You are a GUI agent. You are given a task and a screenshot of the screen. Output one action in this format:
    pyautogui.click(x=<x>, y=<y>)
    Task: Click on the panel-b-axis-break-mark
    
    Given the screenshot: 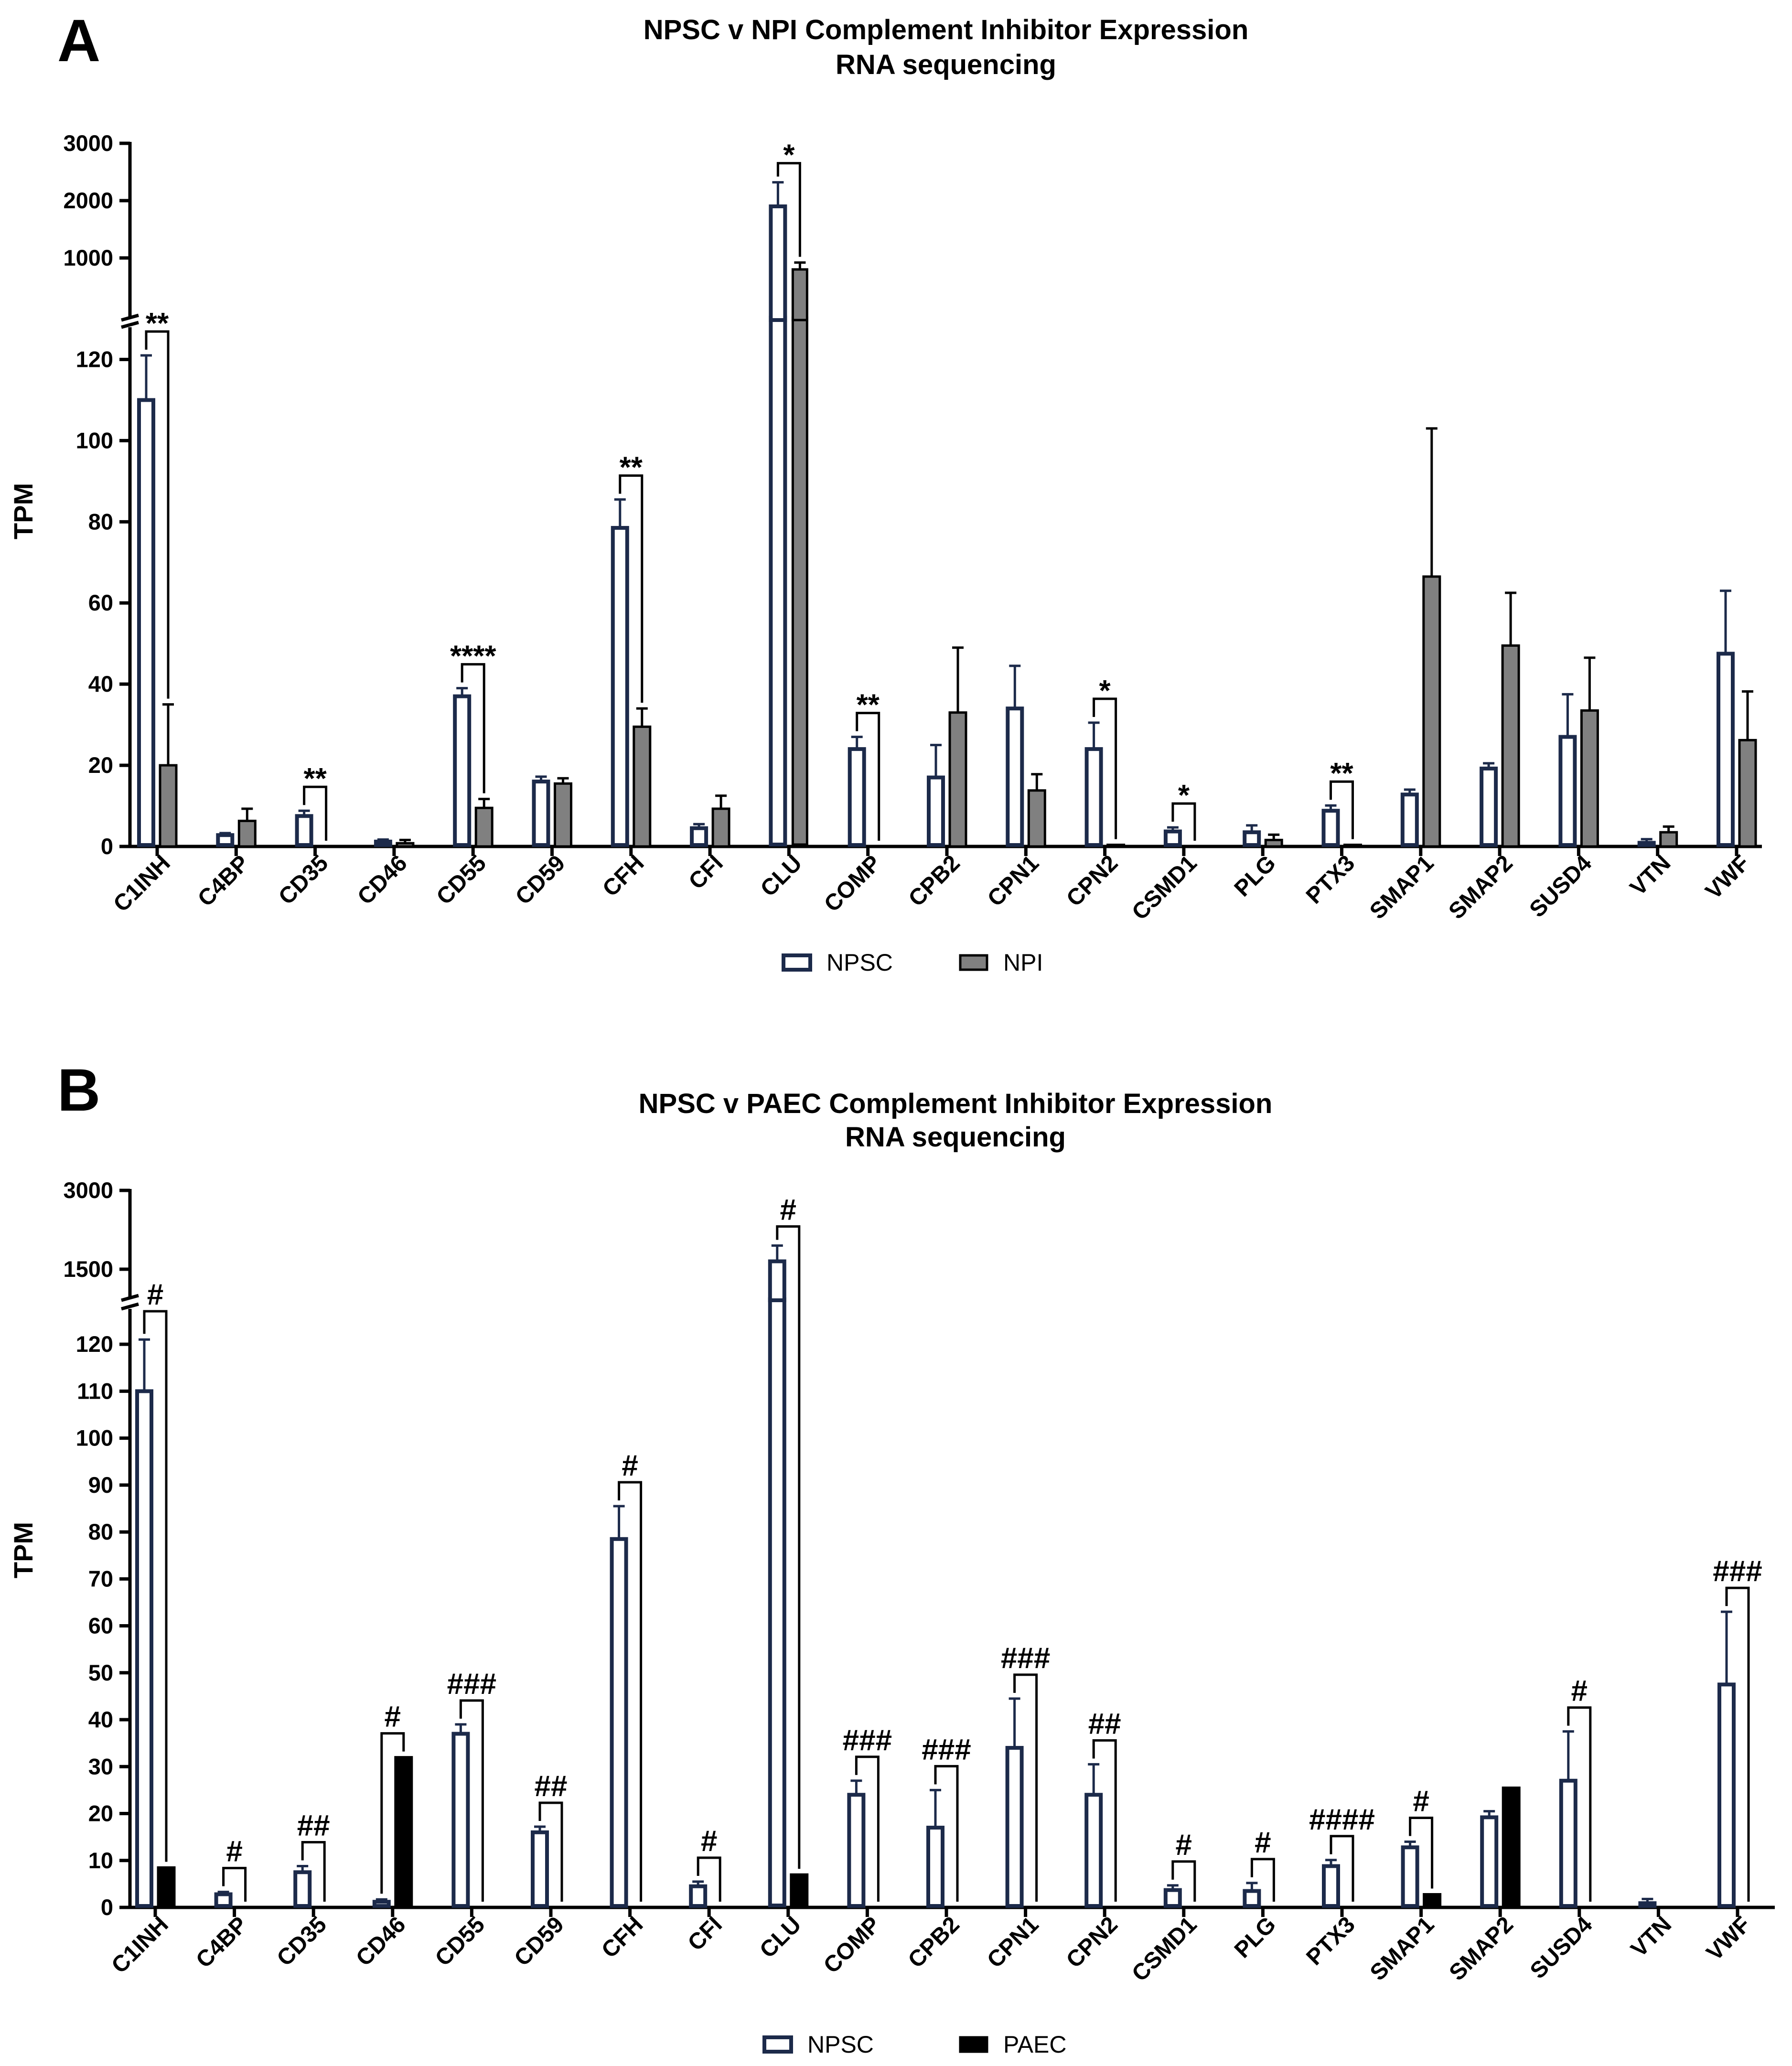 What is the action you would take?
    pyautogui.click(x=130, y=1306)
    